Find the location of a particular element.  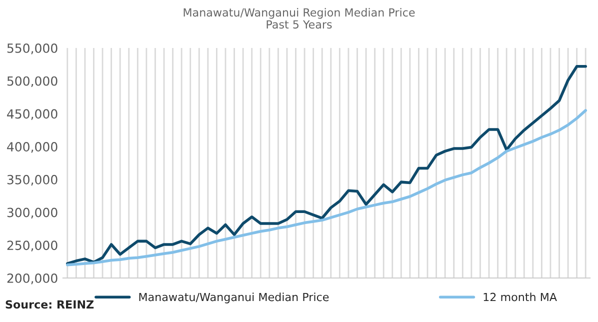

y-tick-label: 350,000 is located at coordinates (32, 180).